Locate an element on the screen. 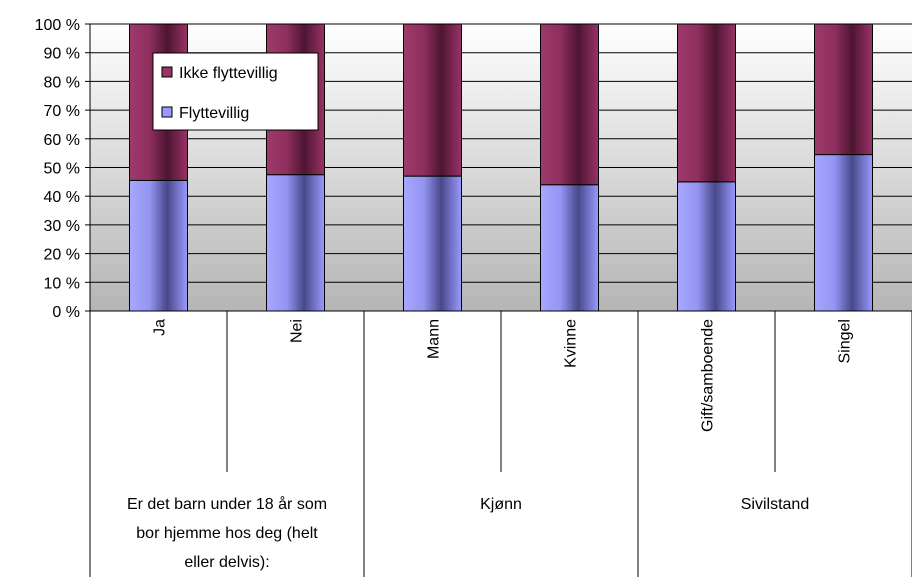 The image size is (912, 577). bar-ikke-flyttevillig-mann is located at coordinates (432, 100).